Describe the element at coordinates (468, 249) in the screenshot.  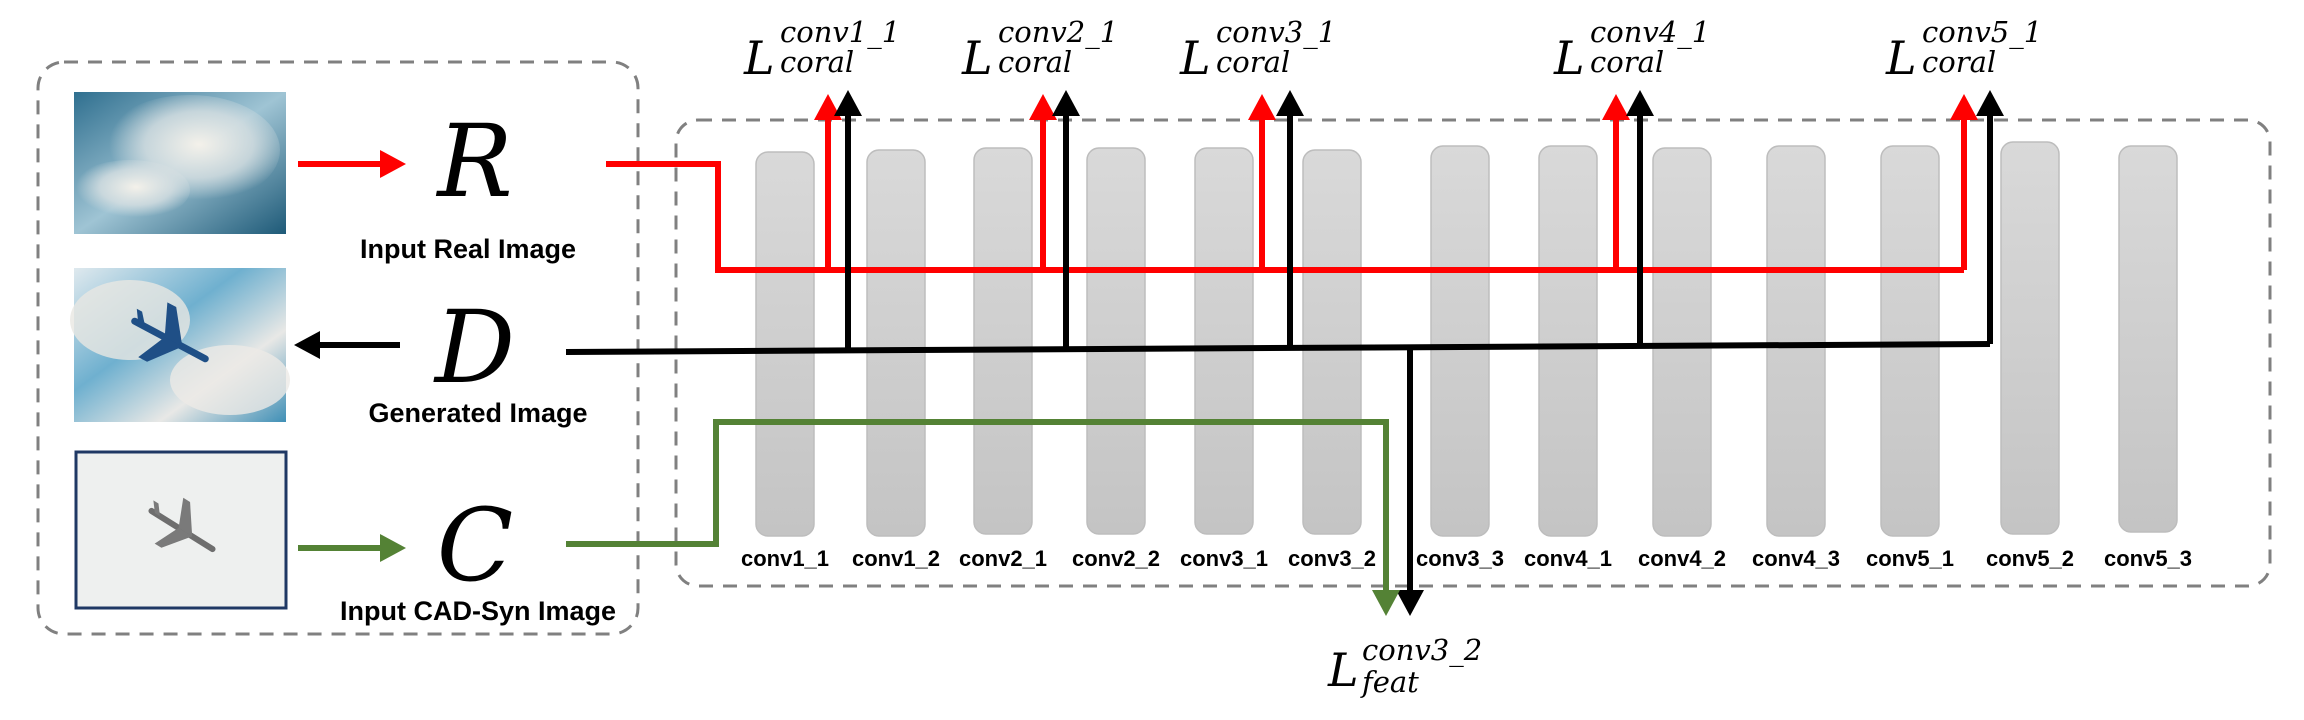
I see `real-caption: Input Real Image` at that location.